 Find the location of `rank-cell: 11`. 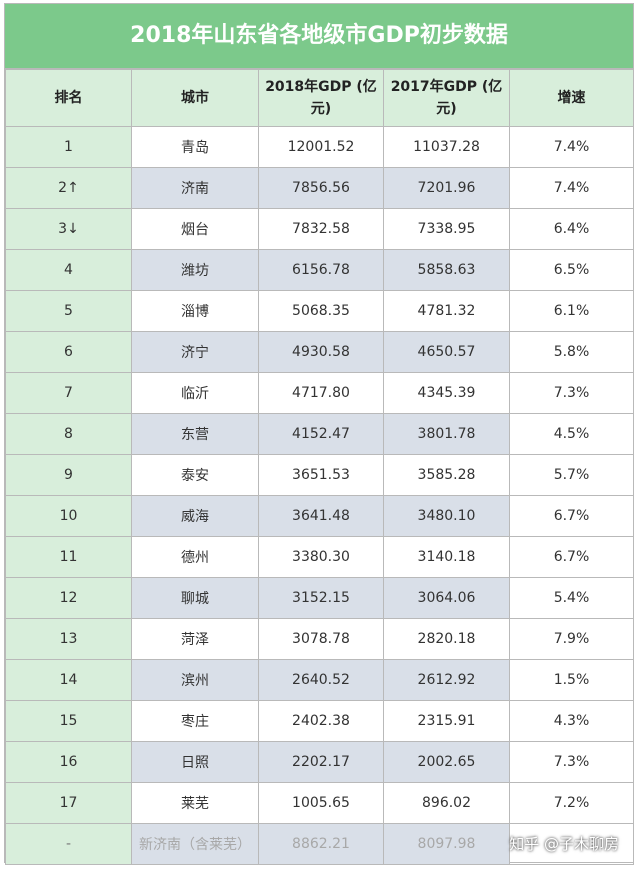

rank-cell: 11 is located at coordinates (68, 557).